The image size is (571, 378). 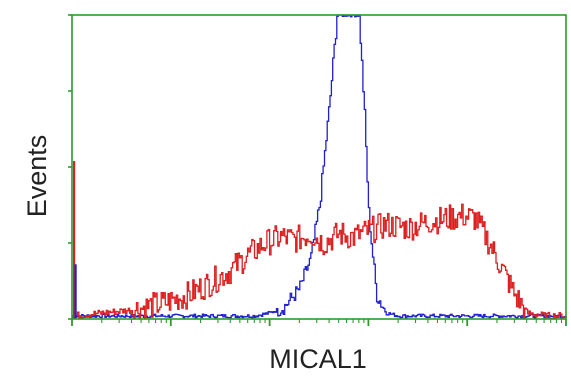 What do you see at coordinates (74, 239) in the screenshot?
I see `red-edge-bar` at bounding box center [74, 239].